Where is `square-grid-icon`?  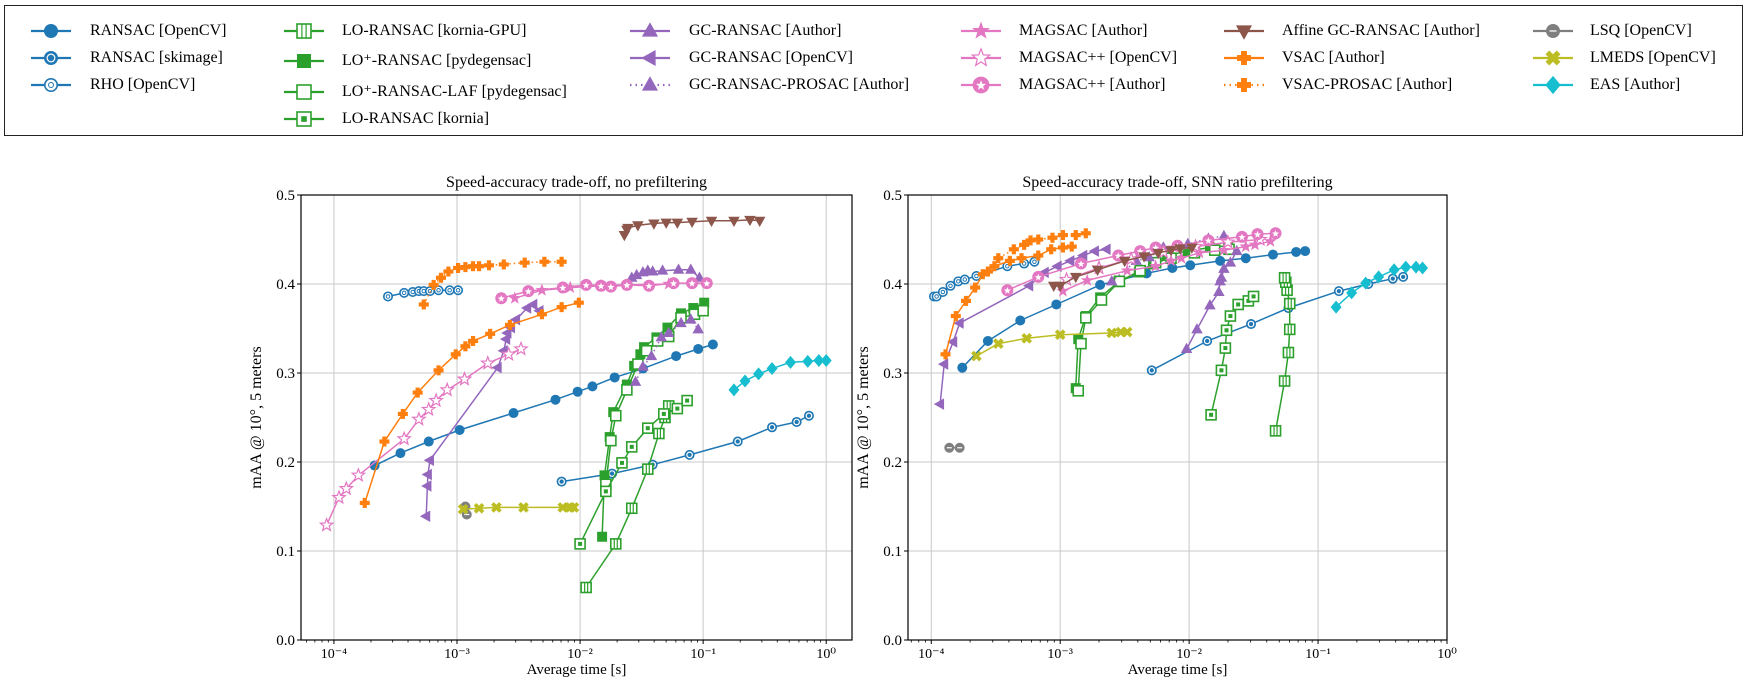
square-grid-icon is located at coordinates (304, 31).